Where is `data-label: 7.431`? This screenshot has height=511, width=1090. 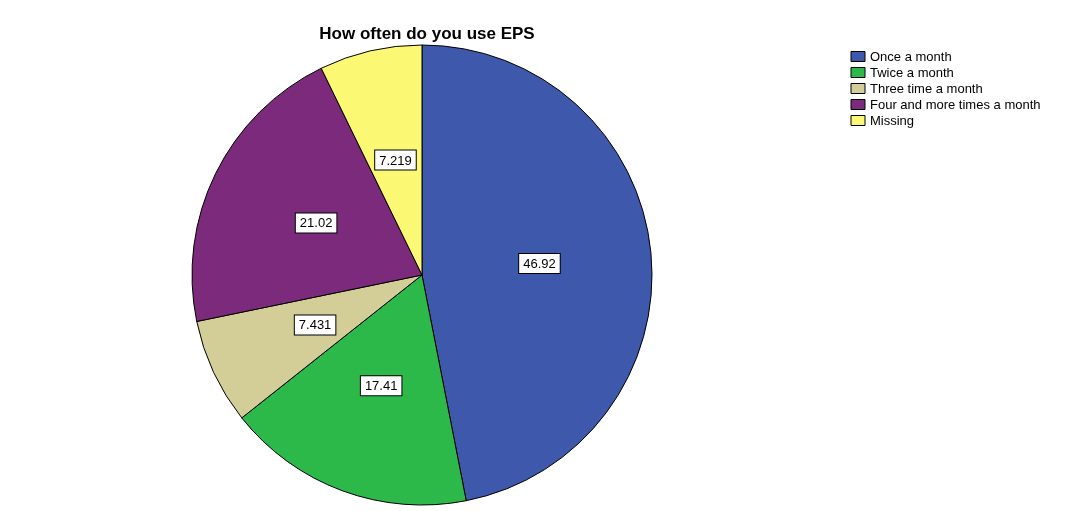
data-label: 7.431 is located at coordinates (315, 325).